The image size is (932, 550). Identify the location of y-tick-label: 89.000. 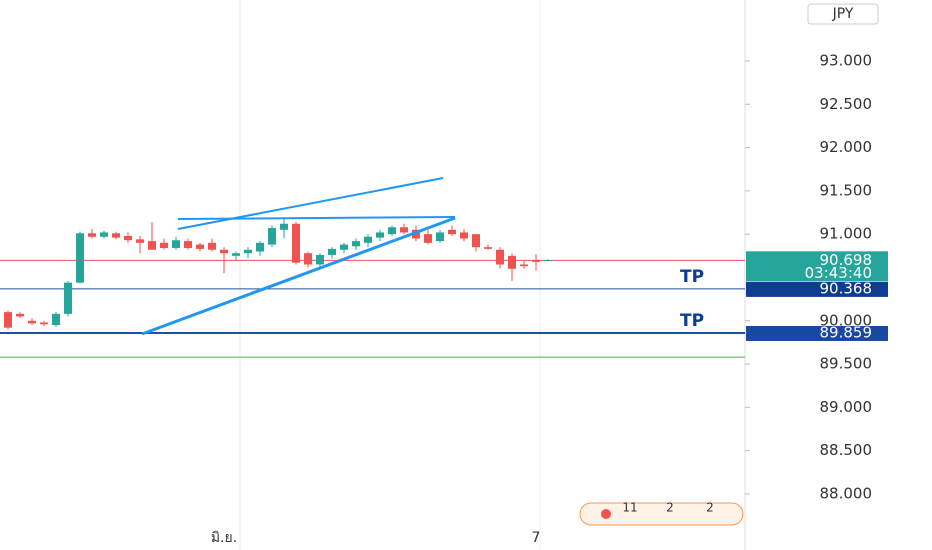
(846, 407).